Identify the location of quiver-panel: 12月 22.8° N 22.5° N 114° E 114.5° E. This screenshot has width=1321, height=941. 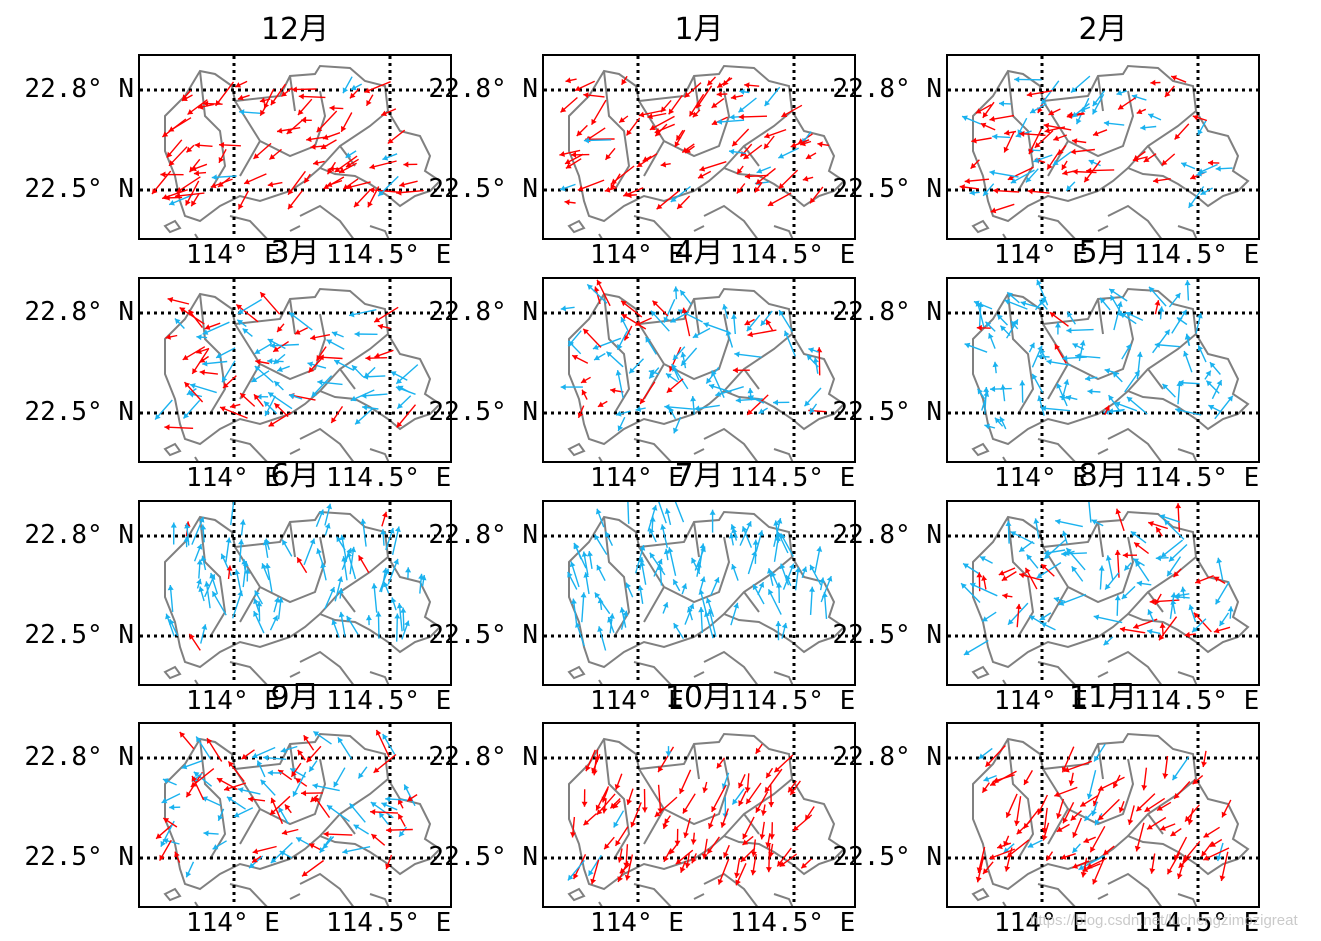
(238, 141).